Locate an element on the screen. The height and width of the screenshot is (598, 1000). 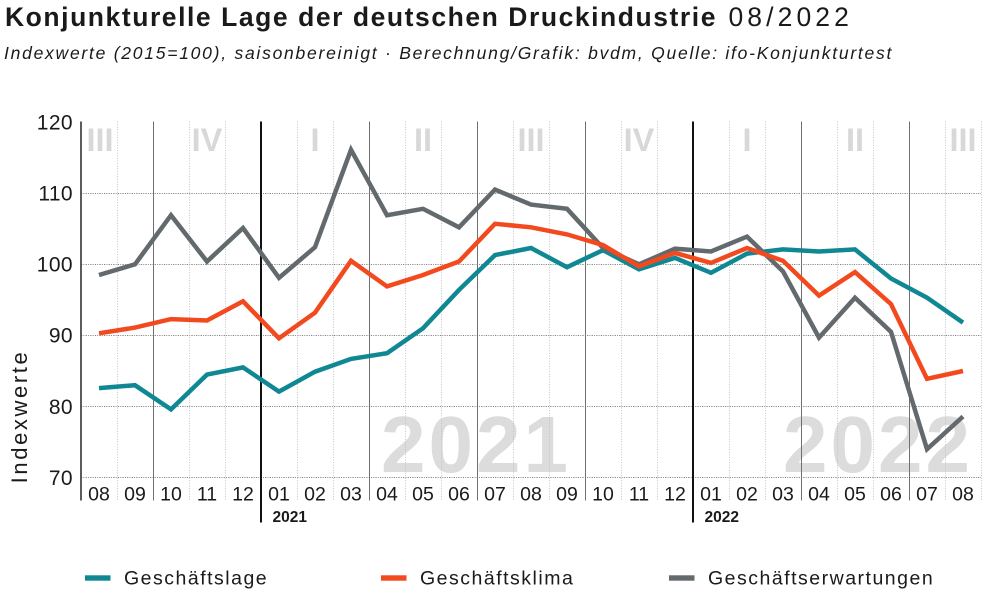
svg-text: 70 is located at coordinates (61, 478).